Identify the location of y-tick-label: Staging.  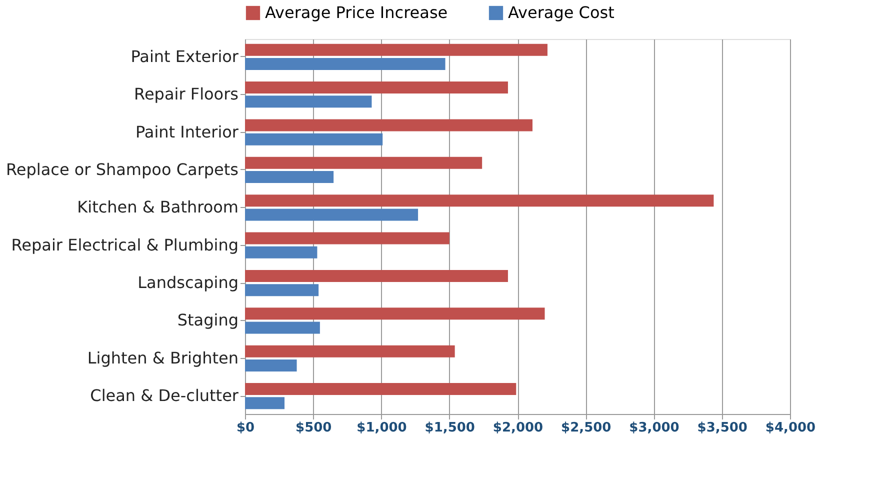
(207, 320).